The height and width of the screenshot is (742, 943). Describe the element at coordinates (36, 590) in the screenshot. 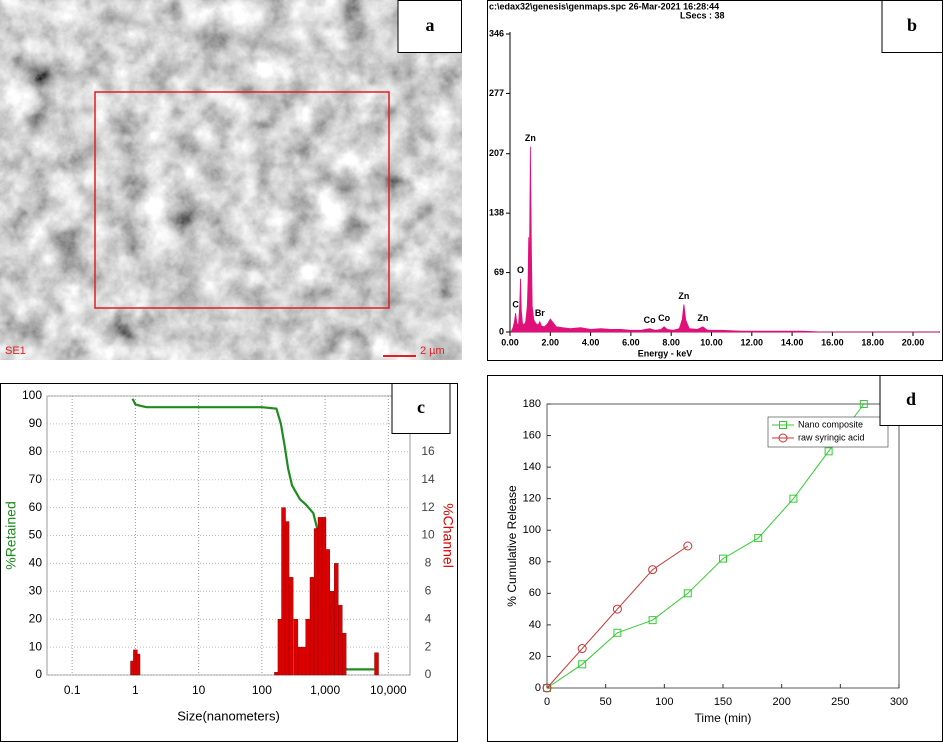

I see `y-tick-label: 30` at that location.